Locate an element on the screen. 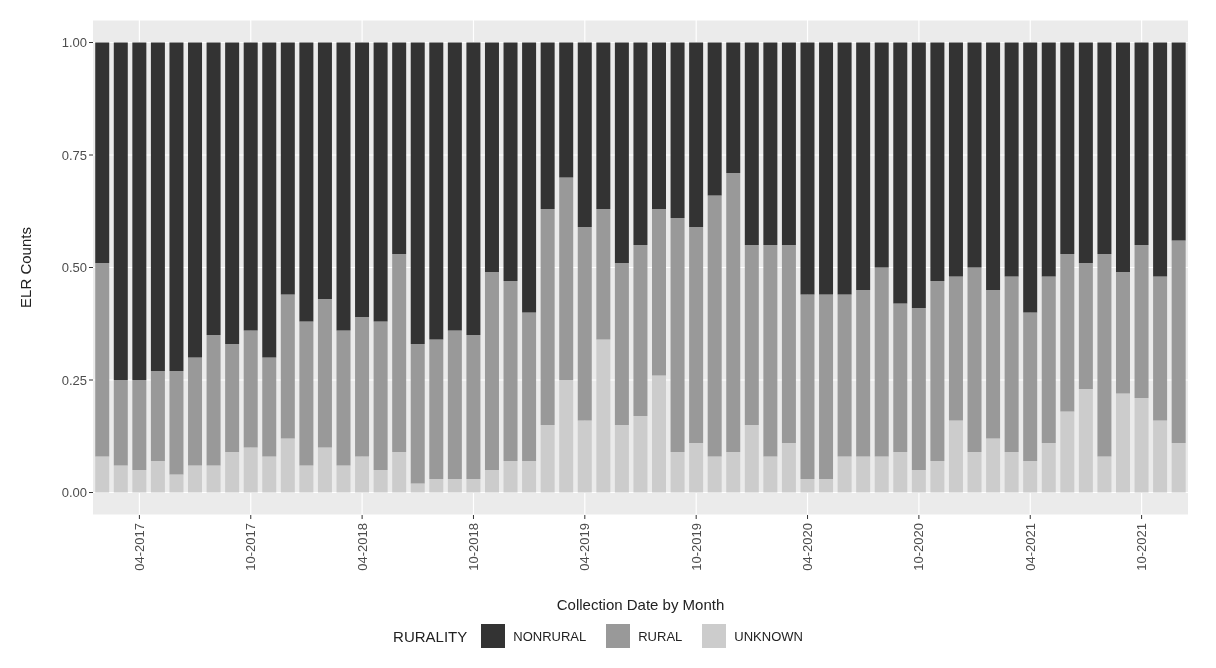 The image size is (1216, 668). x-tick-label: 04-2020 is located at coordinates (808, 547).